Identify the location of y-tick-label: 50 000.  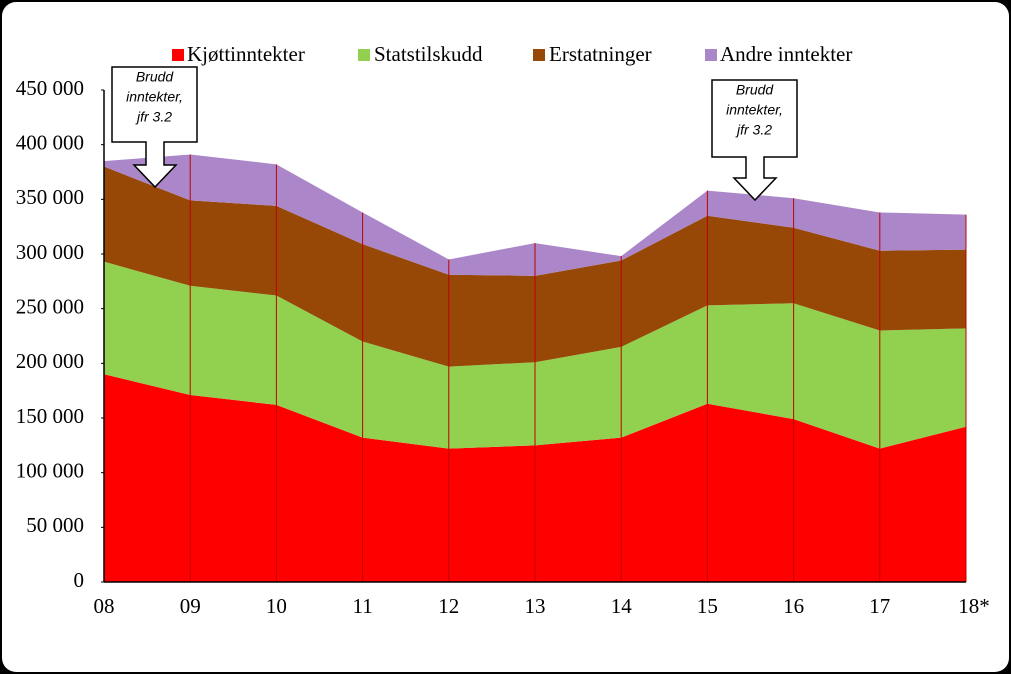
(55, 525).